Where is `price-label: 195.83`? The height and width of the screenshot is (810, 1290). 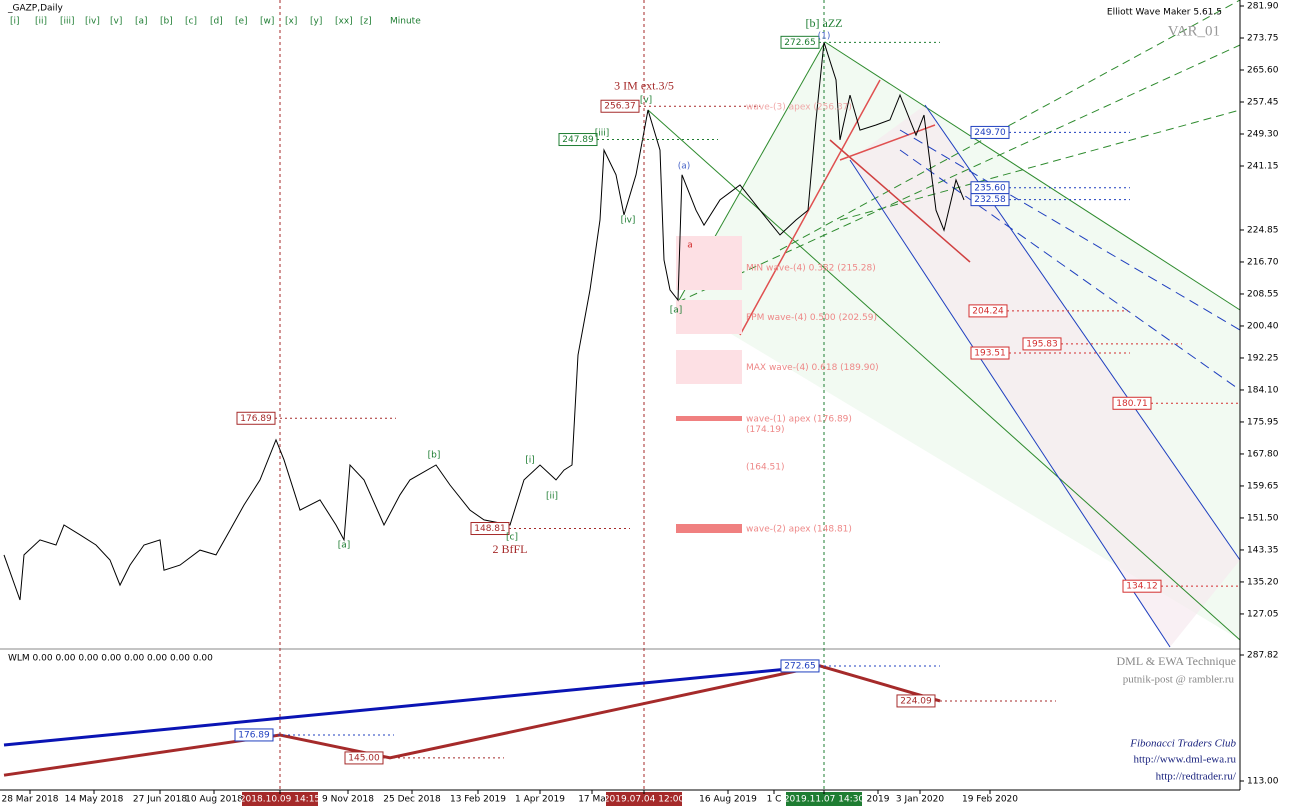
price-label: 195.83 is located at coordinates (1042, 344).